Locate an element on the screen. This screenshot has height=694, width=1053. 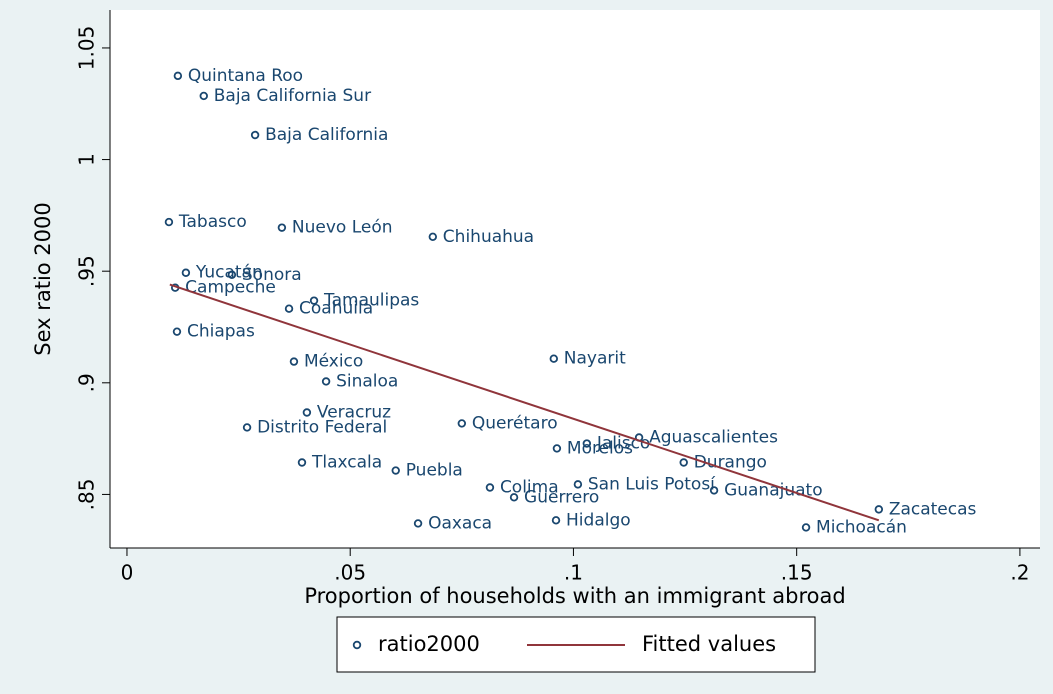
point-label: Tabasco is located at coordinates (212, 222).